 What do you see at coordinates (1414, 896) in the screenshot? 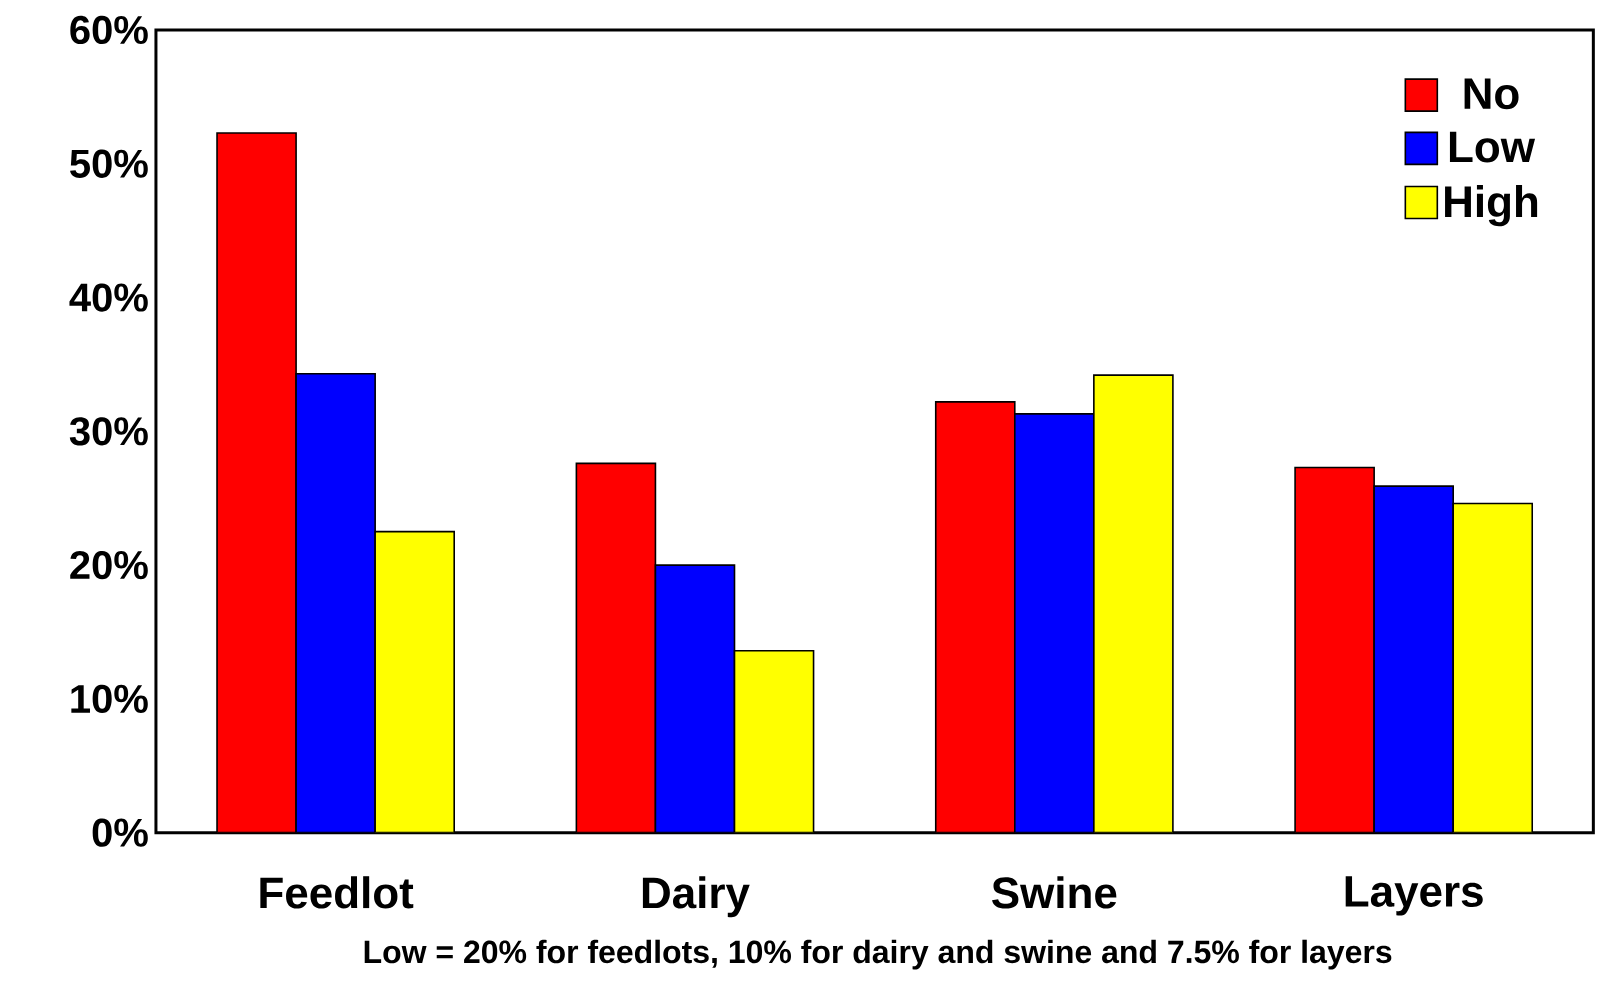
I see `x-tick-label: Layers` at bounding box center [1414, 896].